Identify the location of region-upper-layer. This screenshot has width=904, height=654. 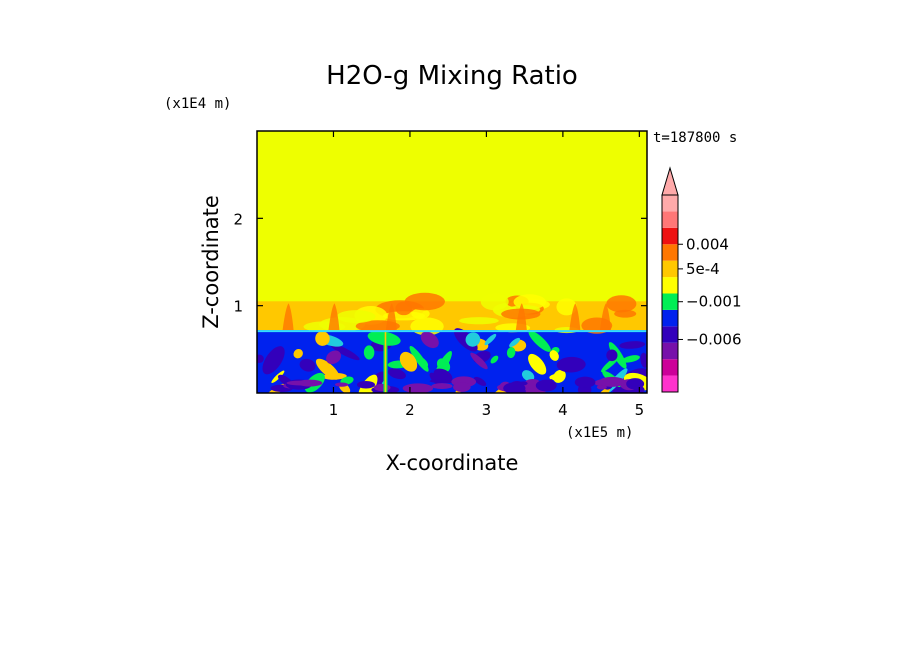
(452, 217).